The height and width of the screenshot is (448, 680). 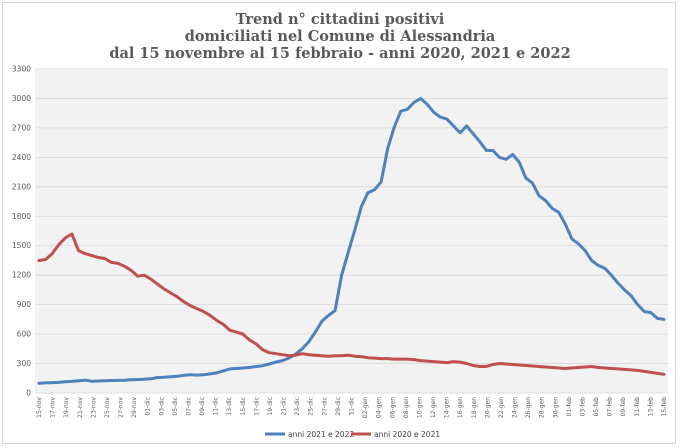 I want to click on x-tick-label: 24-gen, so click(x=515, y=407).